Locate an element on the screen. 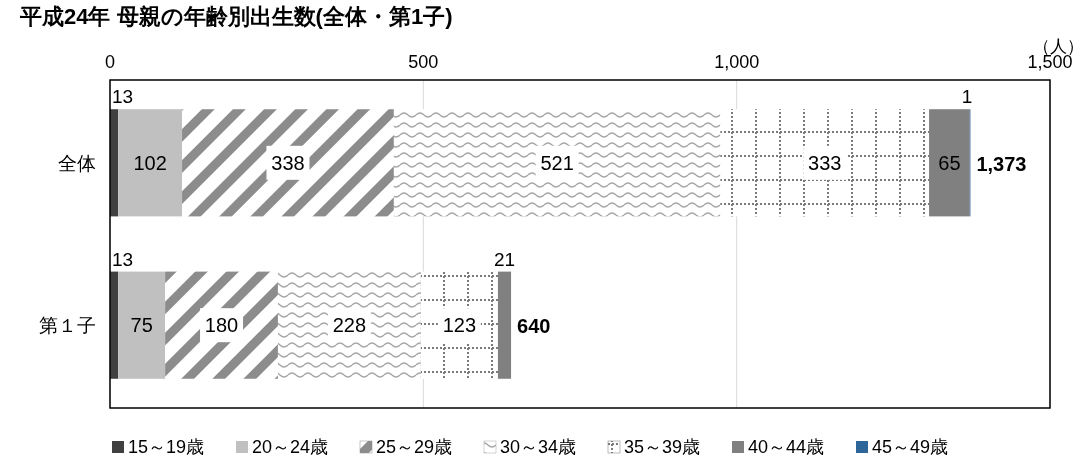  y-tick-label: 第１子 is located at coordinates (67, 326).